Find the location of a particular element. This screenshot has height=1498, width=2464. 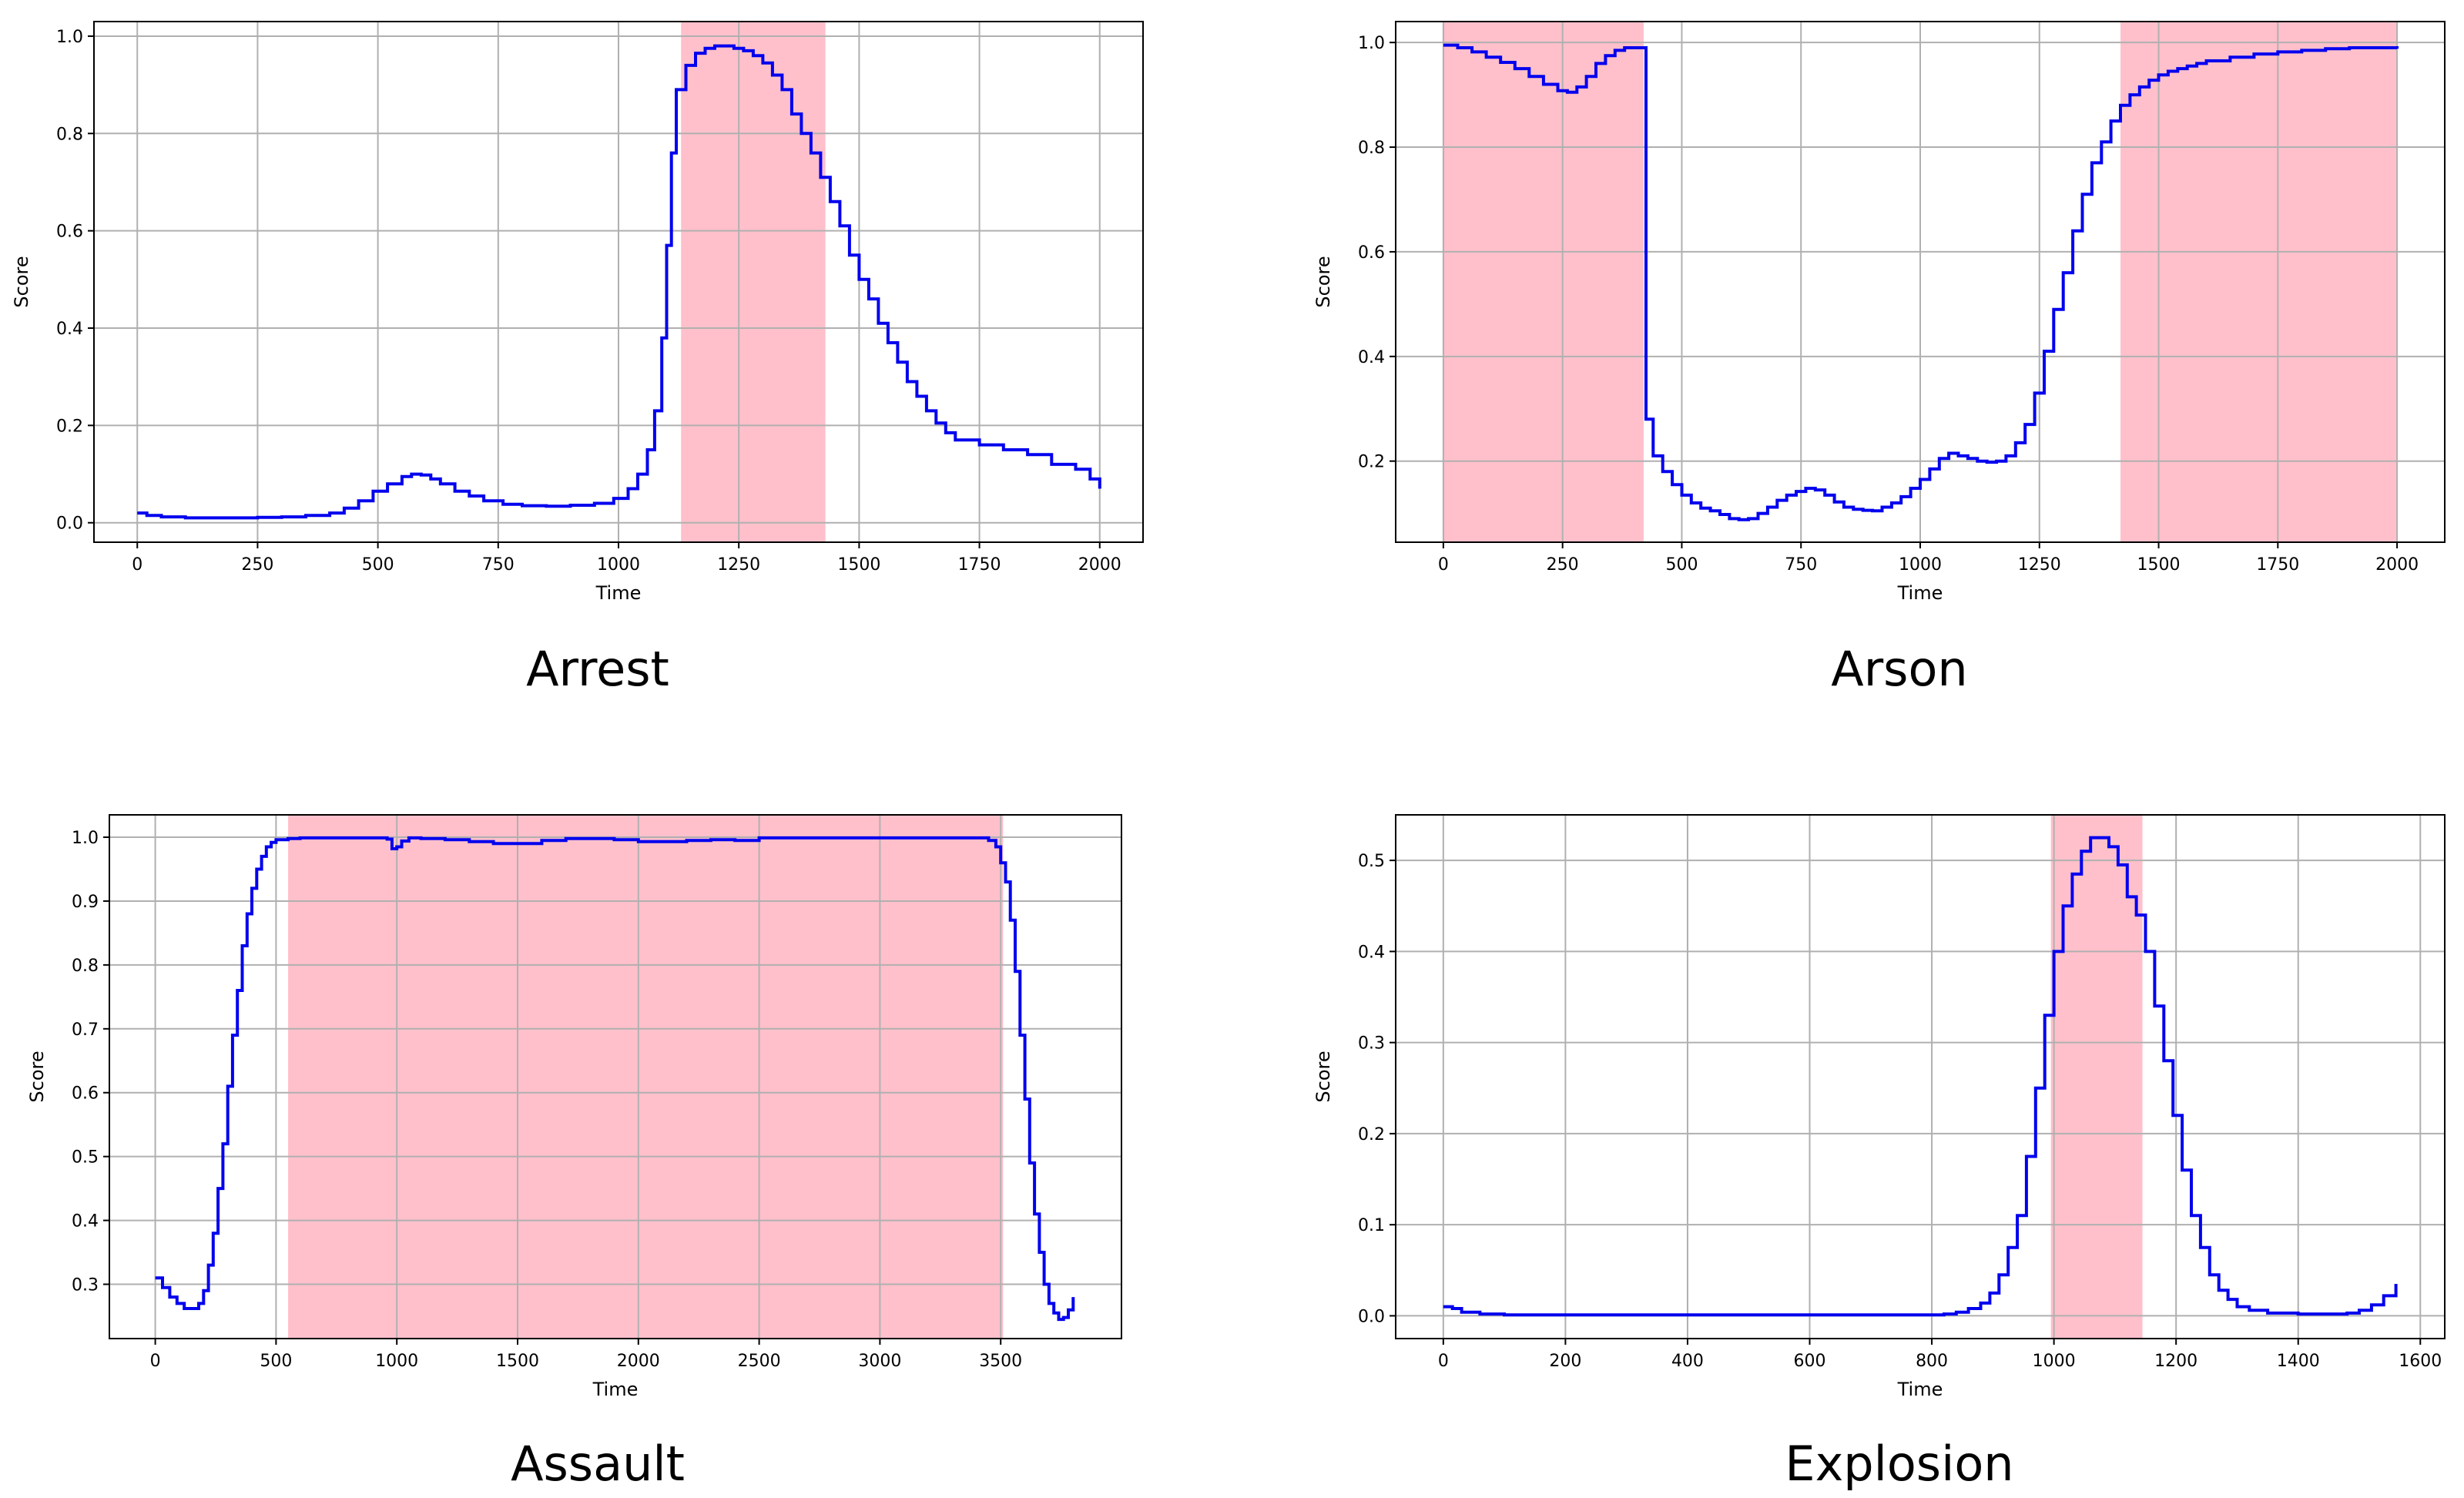

y-tick-label-7: 1.0 is located at coordinates (86, 838).